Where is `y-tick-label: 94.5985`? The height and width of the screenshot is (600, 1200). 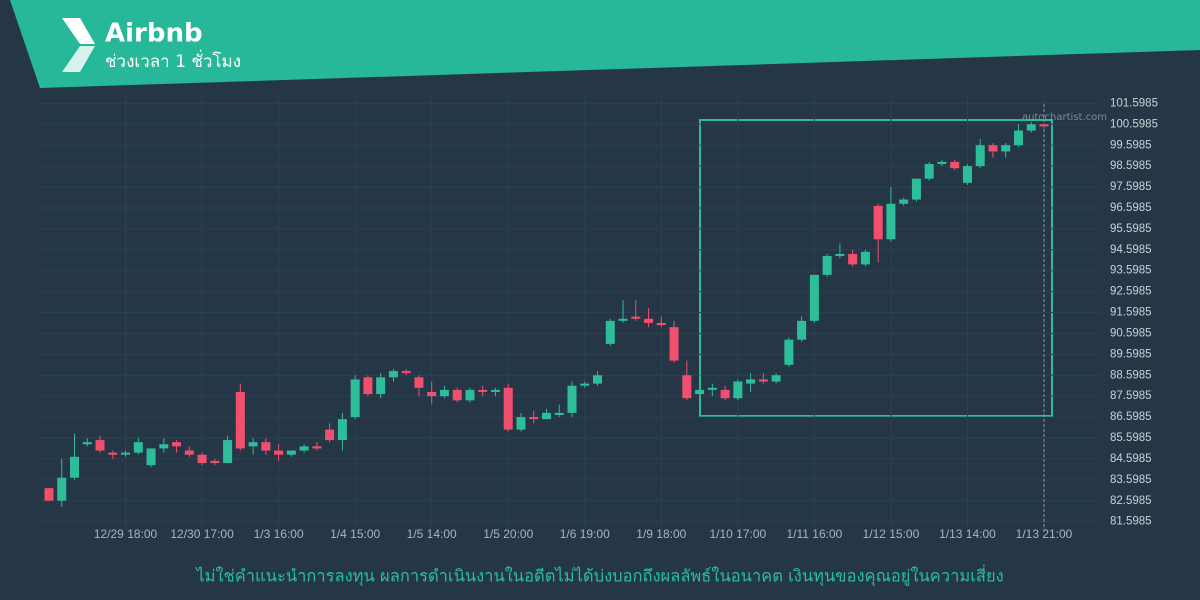
y-tick-label: 94.5985 is located at coordinates (1131, 250).